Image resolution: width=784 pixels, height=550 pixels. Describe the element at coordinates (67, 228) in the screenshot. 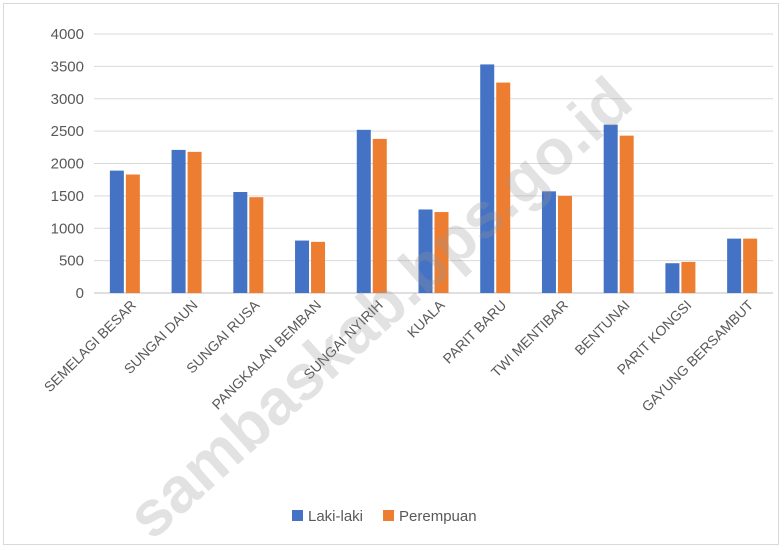

I see `y-tick-label: 1000` at that location.